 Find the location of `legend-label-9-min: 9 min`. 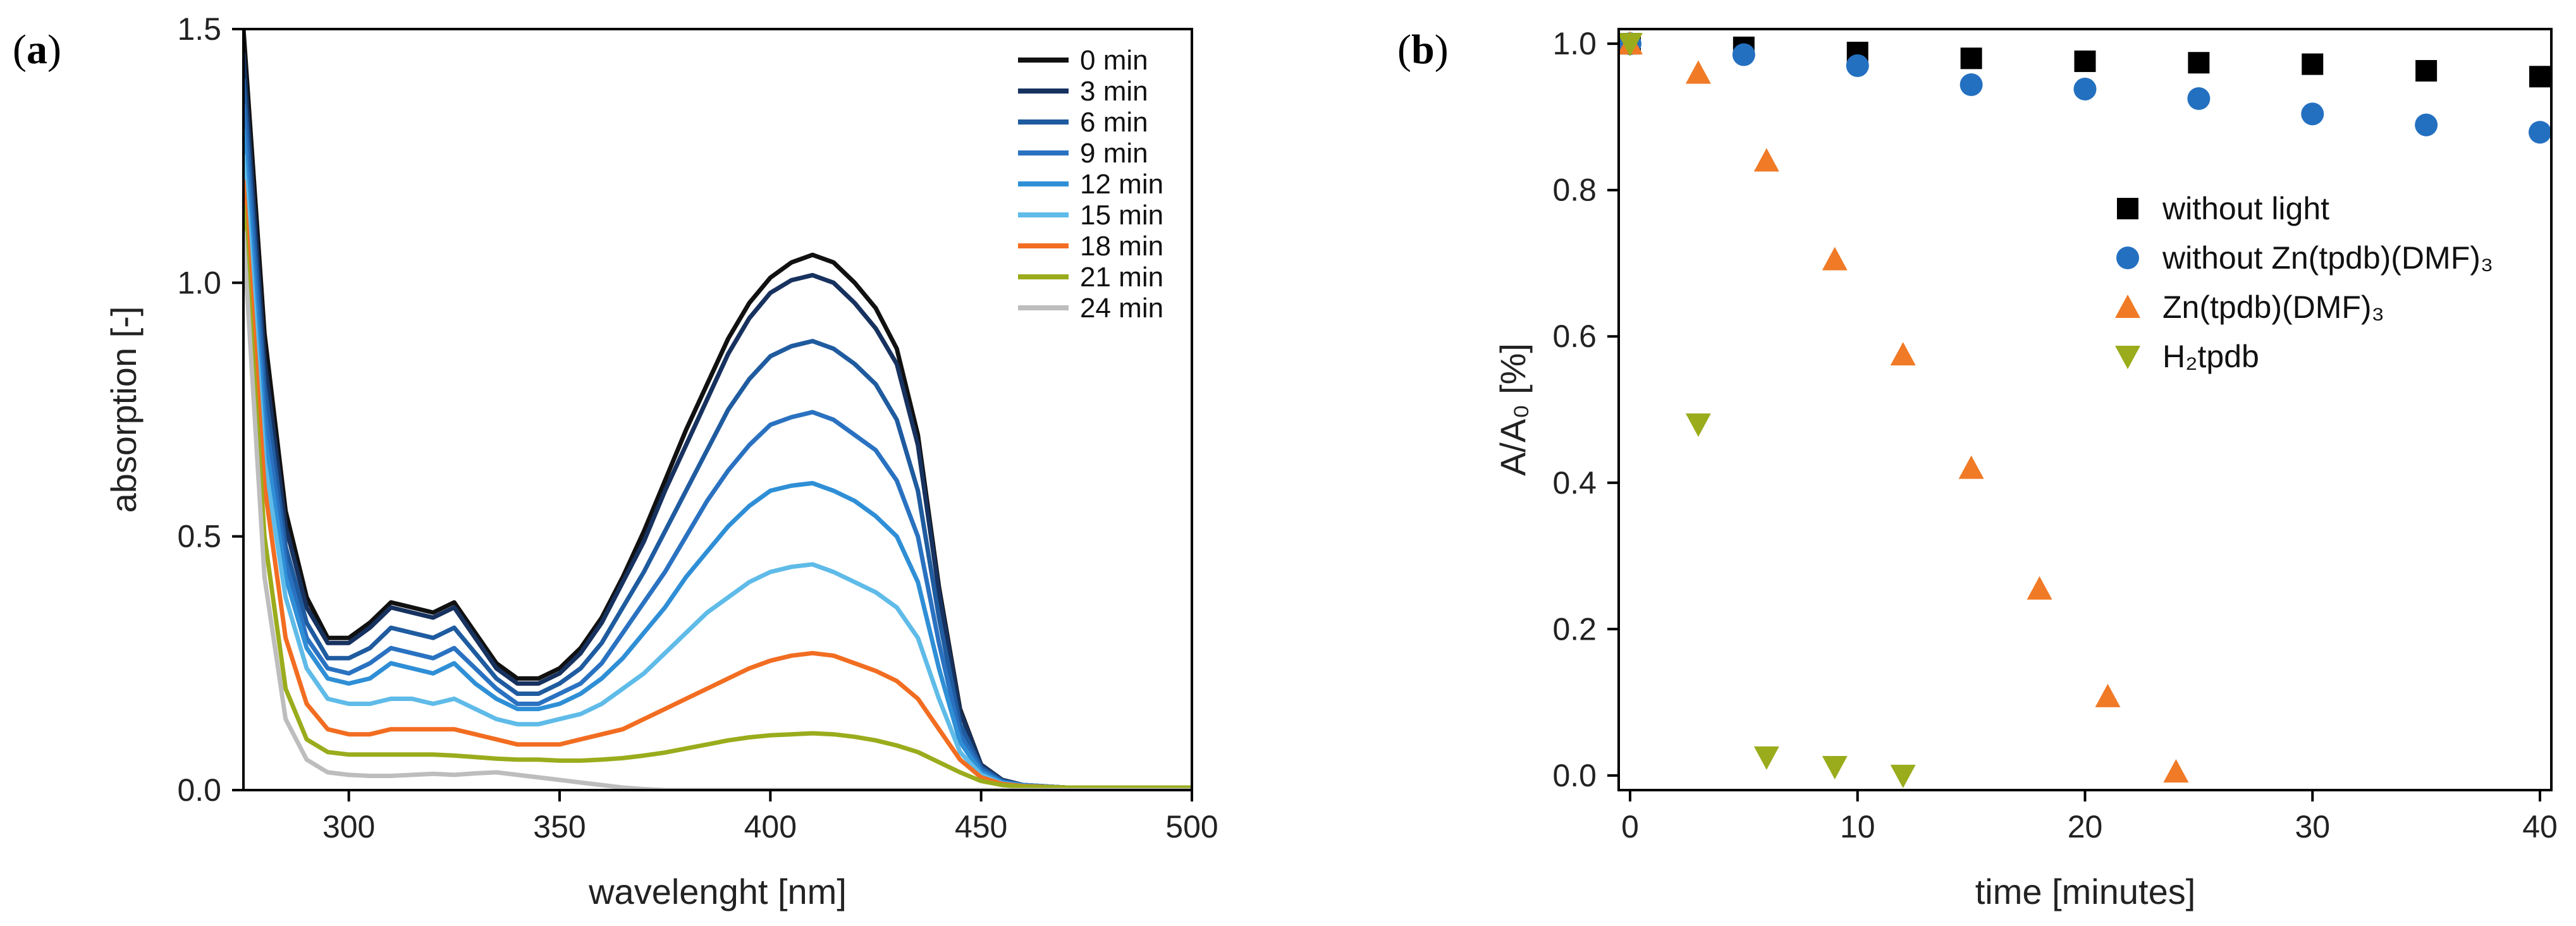

legend-label-9-min: 9 min is located at coordinates (1114, 153).